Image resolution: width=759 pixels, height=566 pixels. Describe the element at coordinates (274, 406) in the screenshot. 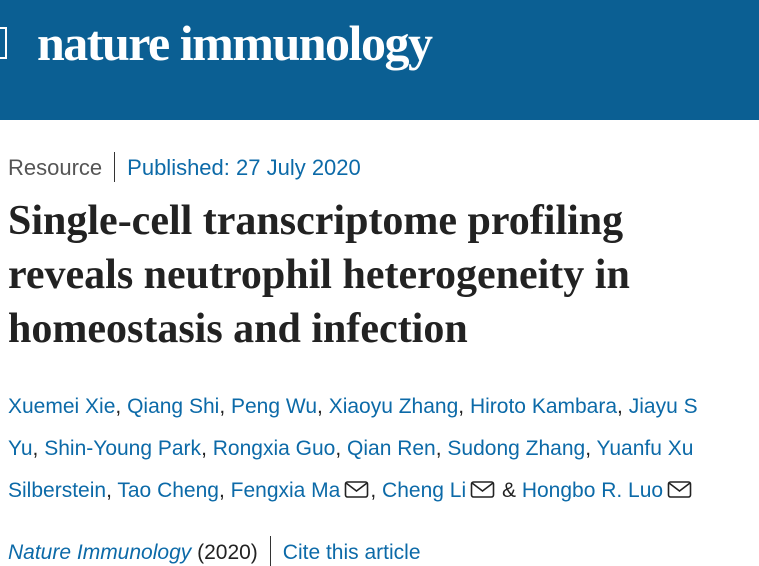

I see `author-name: Peng Wu` at that location.